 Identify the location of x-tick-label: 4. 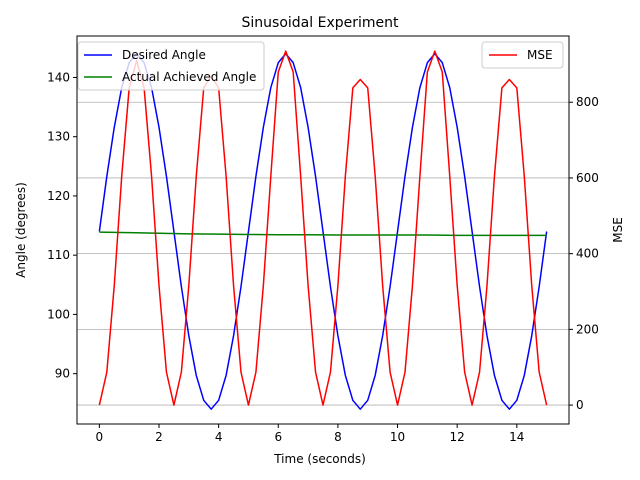
(219, 437).